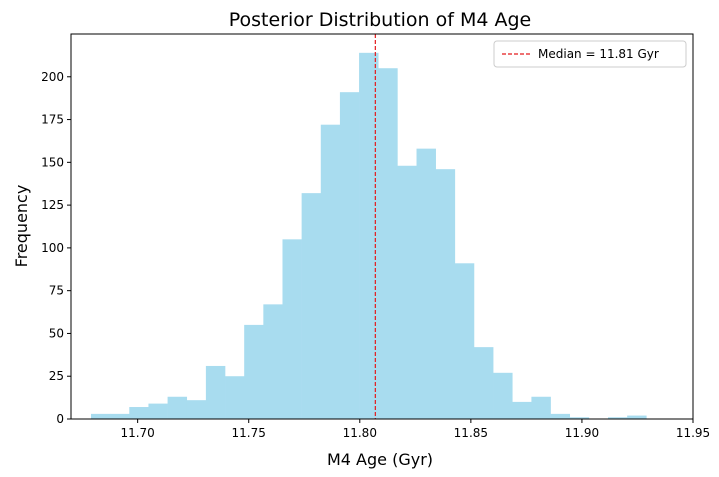 The width and height of the screenshot is (719, 477). What do you see at coordinates (415, 429) in the screenshot?
I see `x-axis-ticks: 11.70 11.75 11.80 11.85 11.90 11.95` at bounding box center [415, 429].